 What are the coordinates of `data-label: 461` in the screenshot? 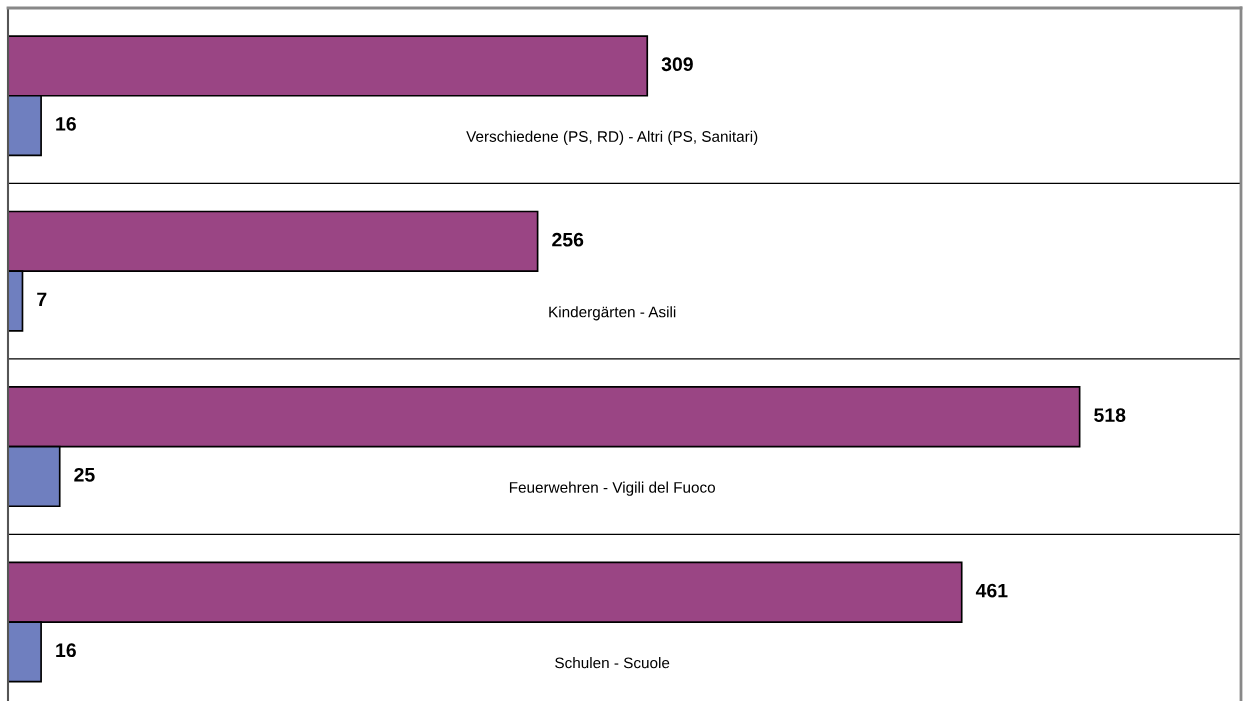 It's located at (991, 590).